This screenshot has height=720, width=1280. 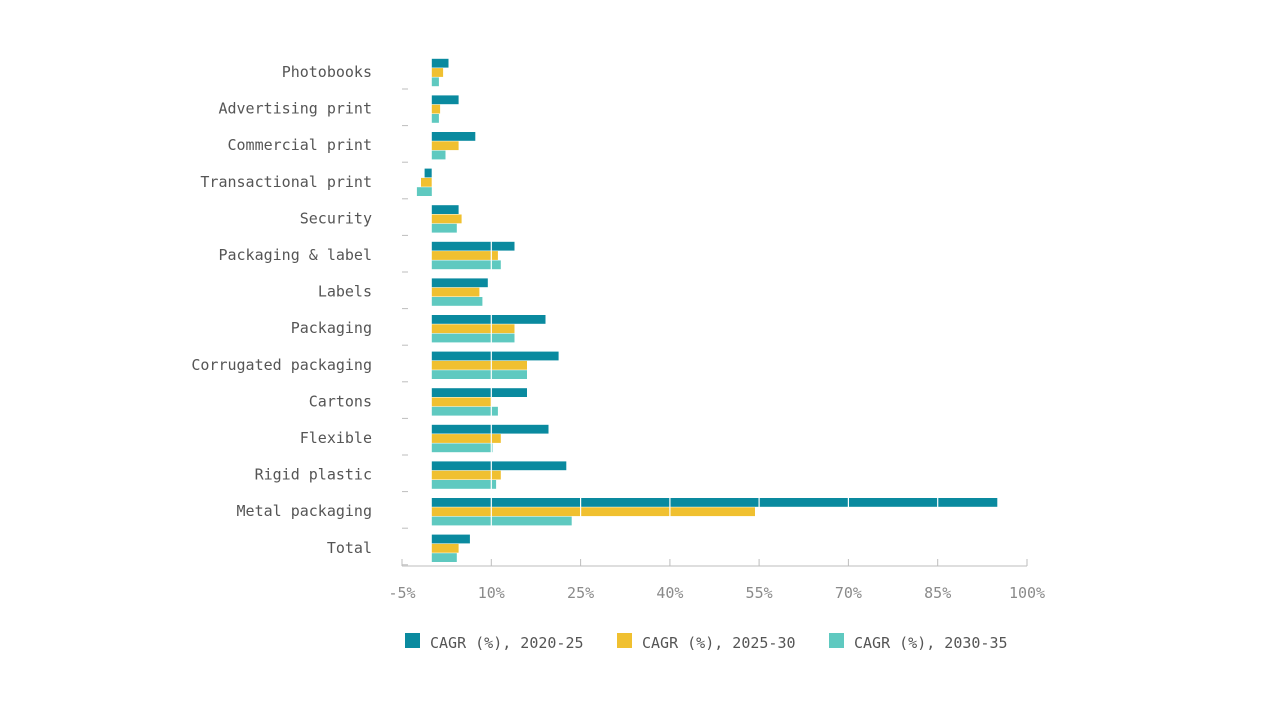 I want to click on legend-label: CAGR (%), 2030-35, so click(x=931, y=643).